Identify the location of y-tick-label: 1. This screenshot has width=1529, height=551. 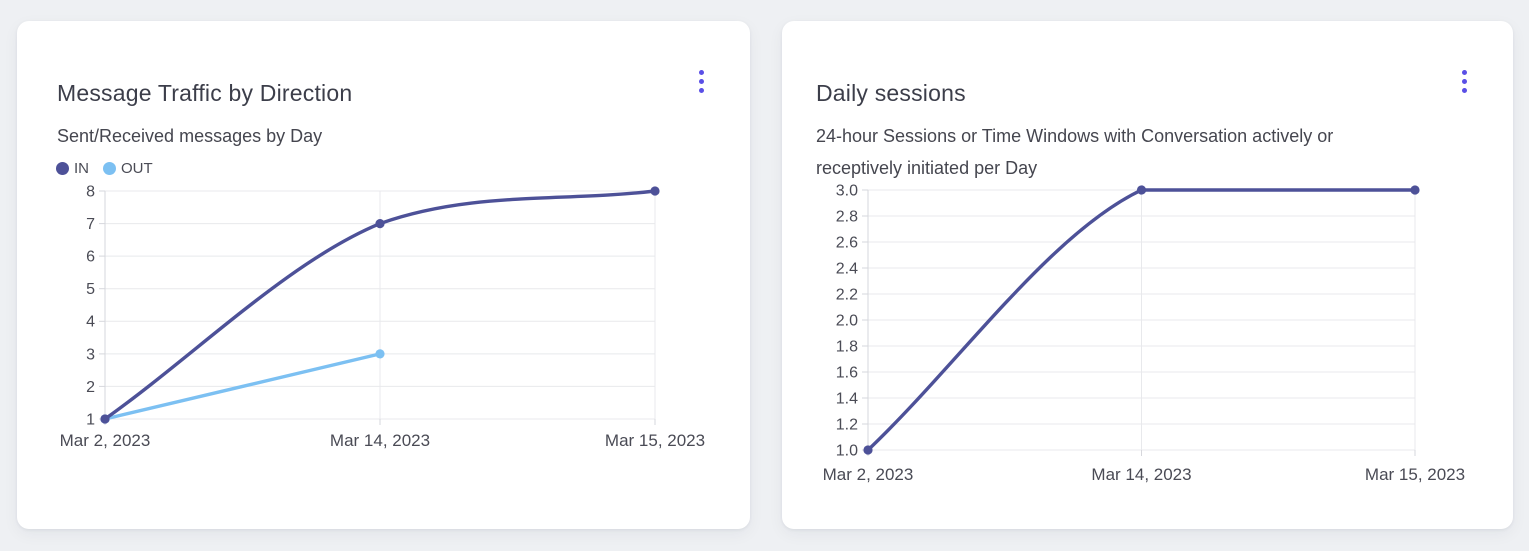
(90, 419).